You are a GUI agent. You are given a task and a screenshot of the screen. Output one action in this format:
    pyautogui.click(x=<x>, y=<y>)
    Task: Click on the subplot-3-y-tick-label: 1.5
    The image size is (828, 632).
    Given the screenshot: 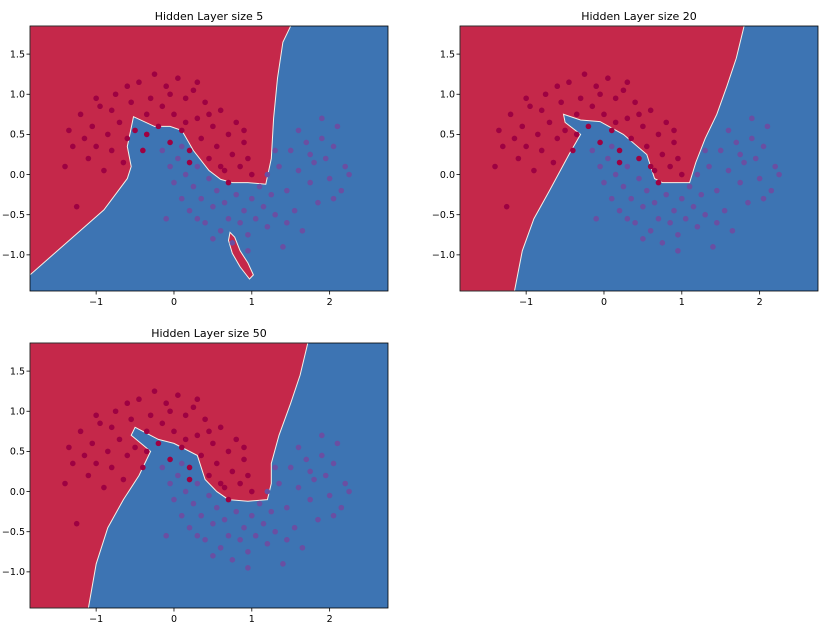 What is the action you would take?
    pyautogui.click(x=17, y=371)
    